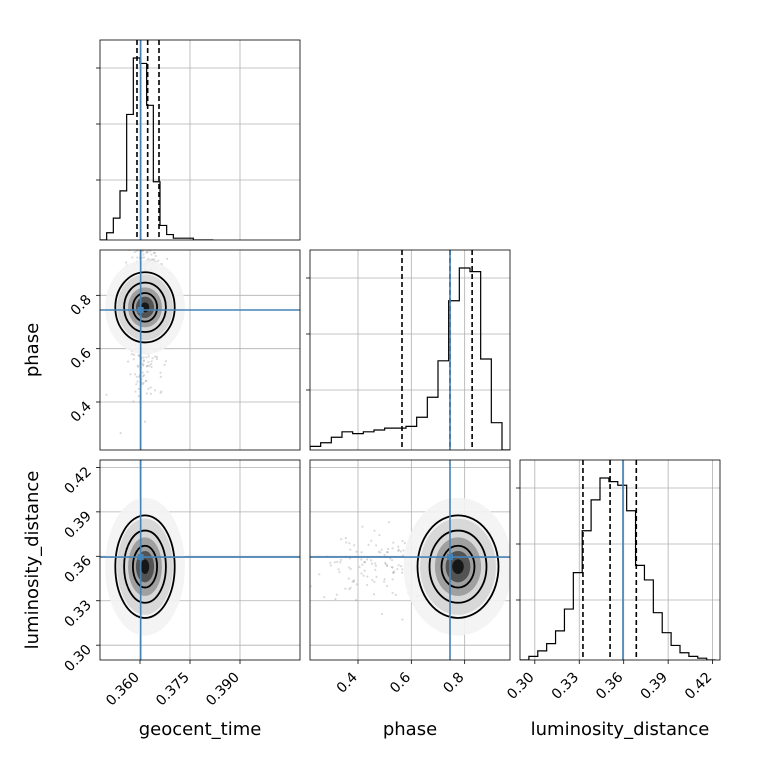 This screenshot has width=760, height=760. What do you see at coordinates (612, 581) in the screenshot?
I see `panel-luminosity_distance-luminosity_distance: 0.30 0.33 0.36 0.39 0.42` at bounding box center [612, 581].